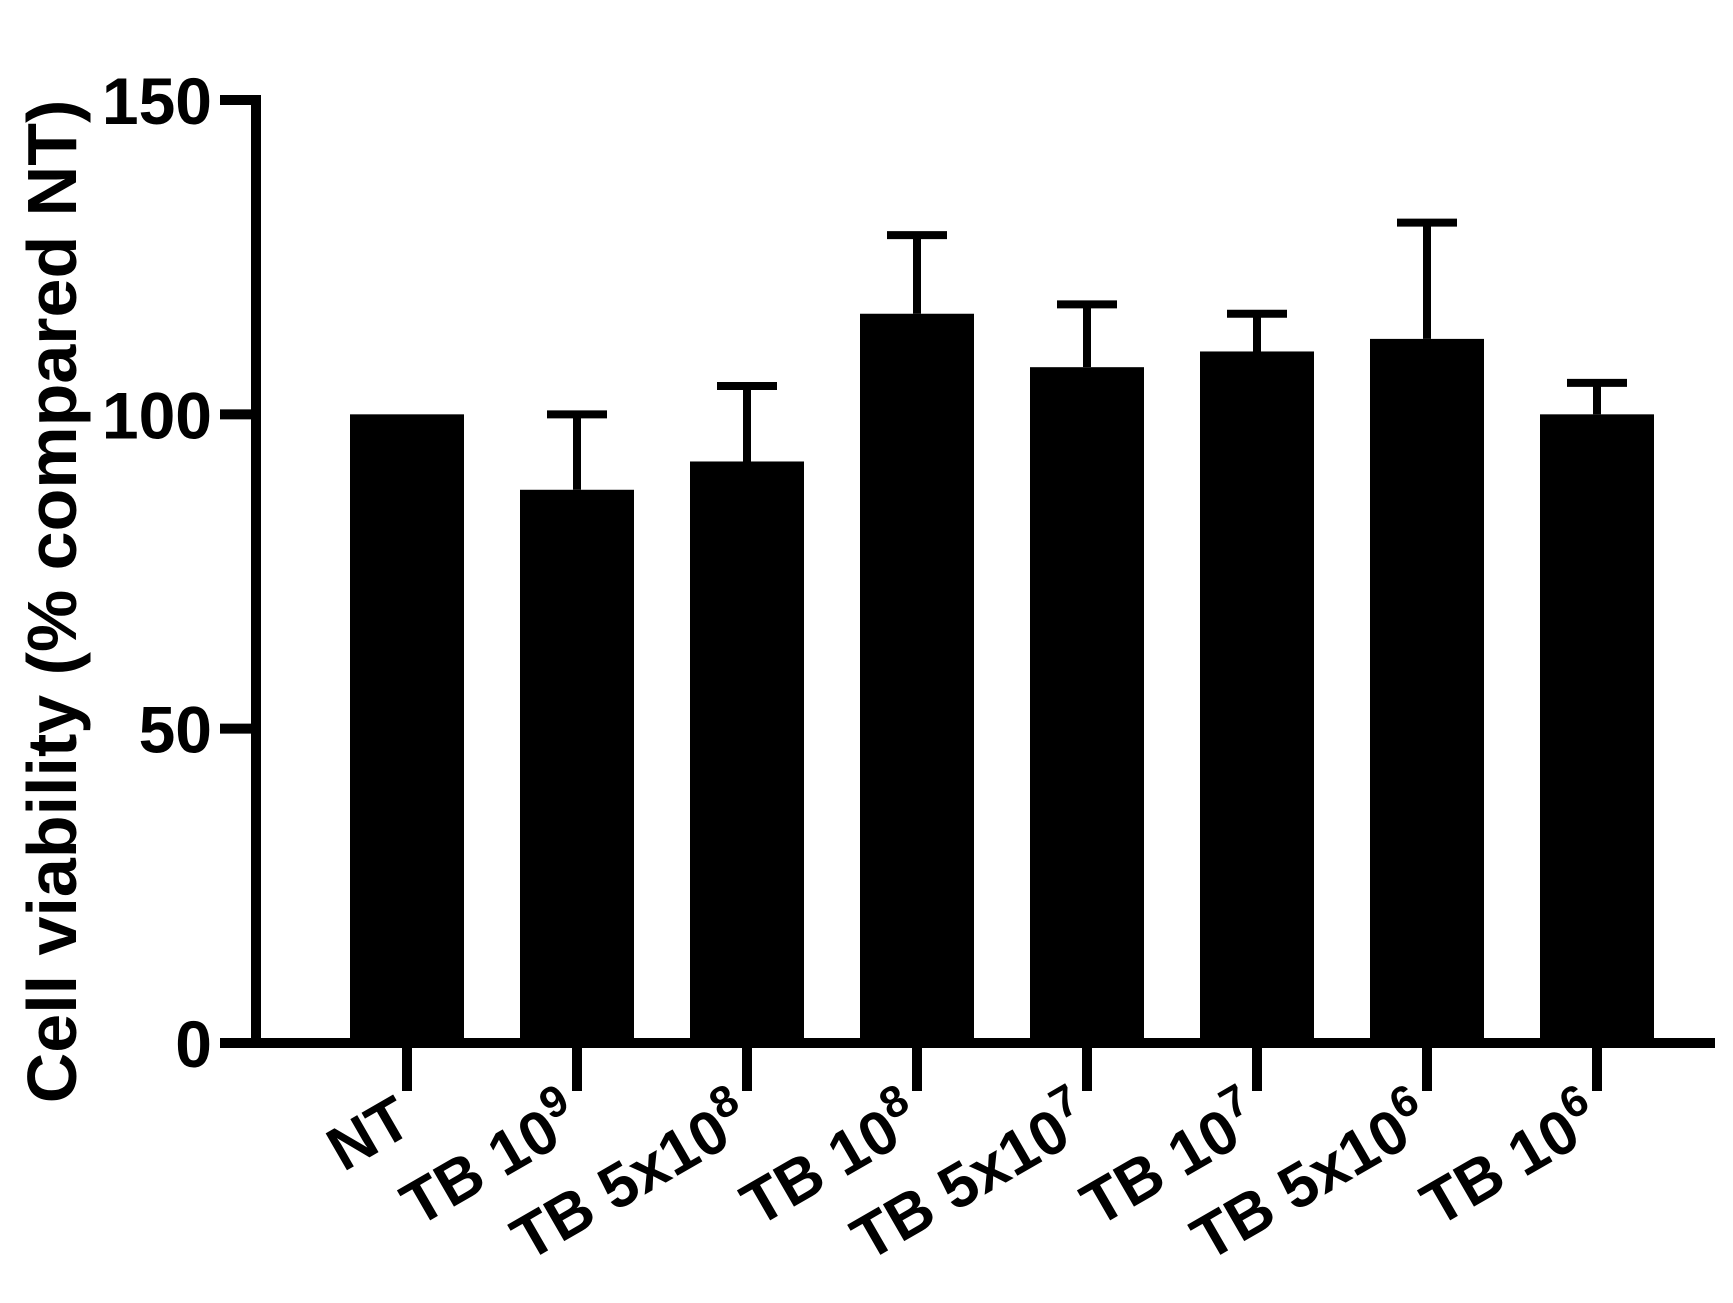 This screenshot has width=1733, height=1303. What do you see at coordinates (157, 415) in the screenshot?
I see `y-tick-label: 100` at bounding box center [157, 415].